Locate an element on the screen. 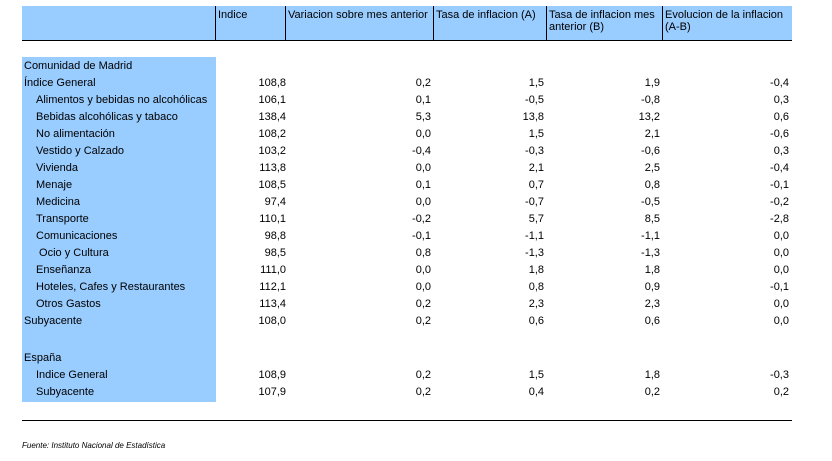 The width and height of the screenshot is (832, 461). cell-value: 13,2 is located at coordinates (649, 117).